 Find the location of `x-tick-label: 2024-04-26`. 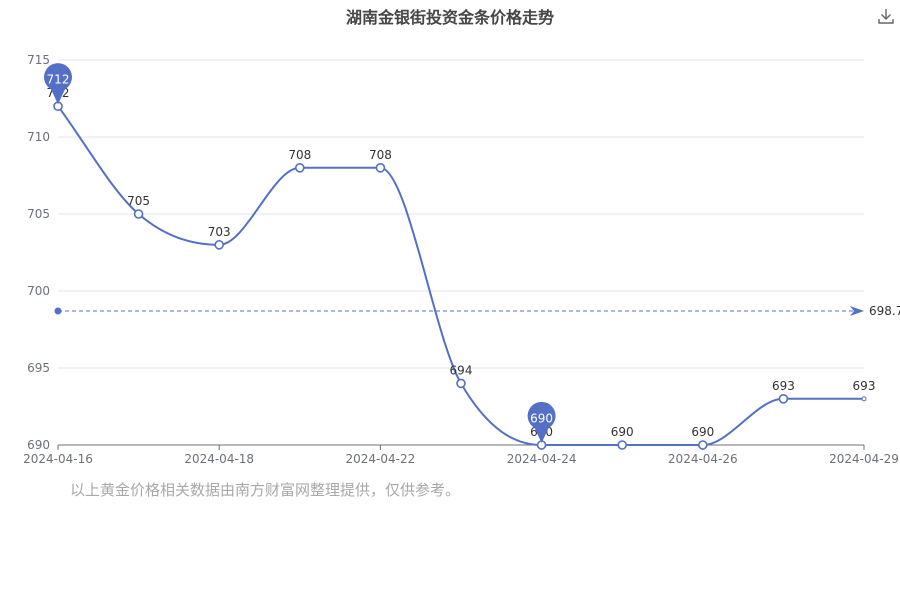

x-tick-label: 2024-04-26 is located at coordinates (703, 459).